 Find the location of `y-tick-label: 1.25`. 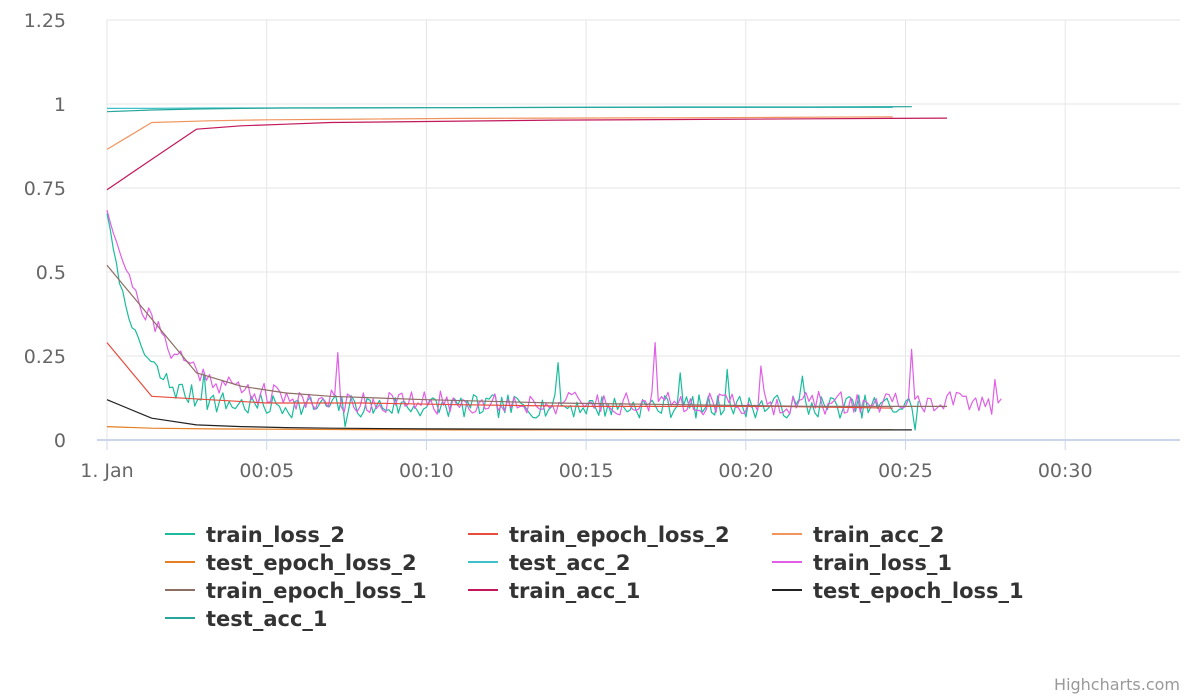

y-tick-label: 1.25 is located at coordinates (45, 21).